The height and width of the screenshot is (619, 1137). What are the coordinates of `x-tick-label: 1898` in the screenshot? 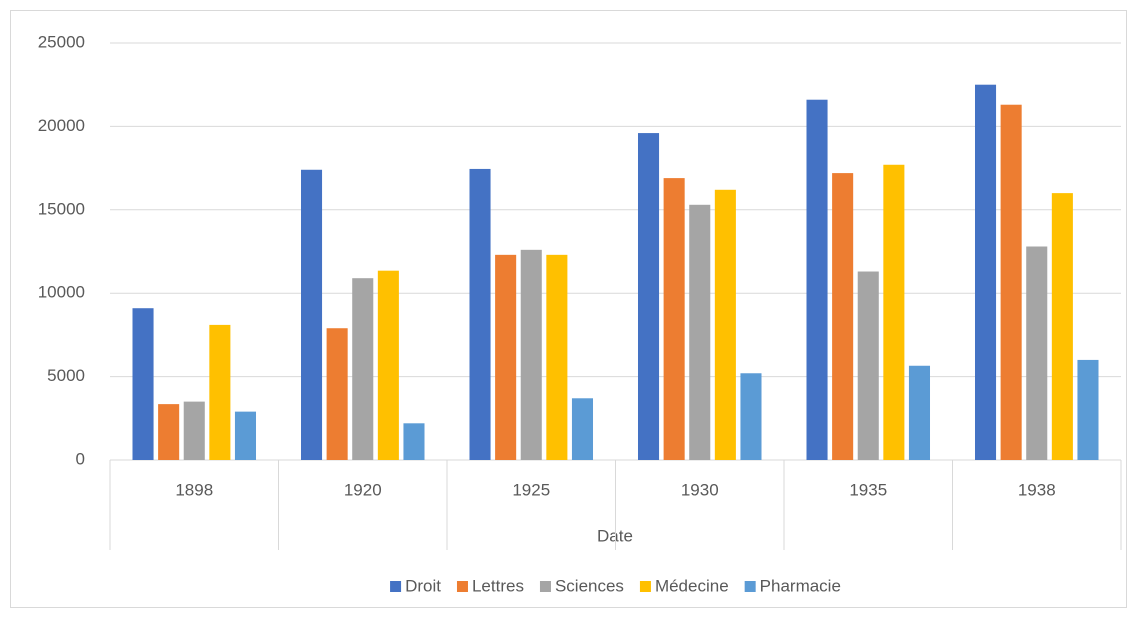 It's located at (194, 489).